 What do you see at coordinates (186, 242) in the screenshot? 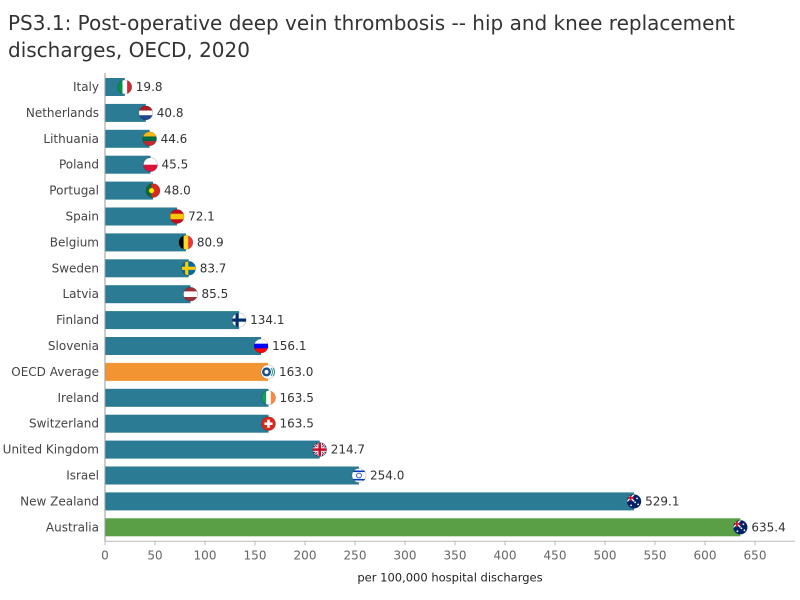
I see `belgium-flag-icon` at bounding box center [186, 242].